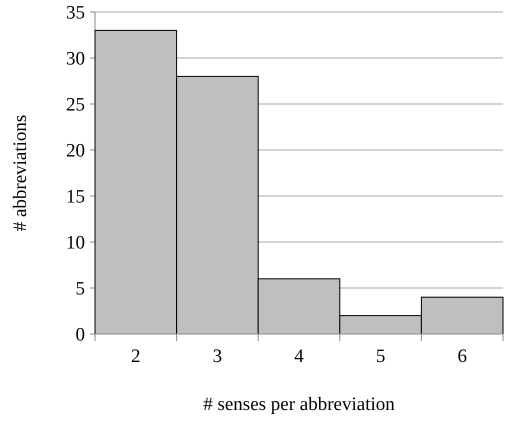 The image size is (505, 421). What do you see at coordinates (462, 356) in the screenshot?
I see `x-tick-label: 6` at bounding box center [462, 356].